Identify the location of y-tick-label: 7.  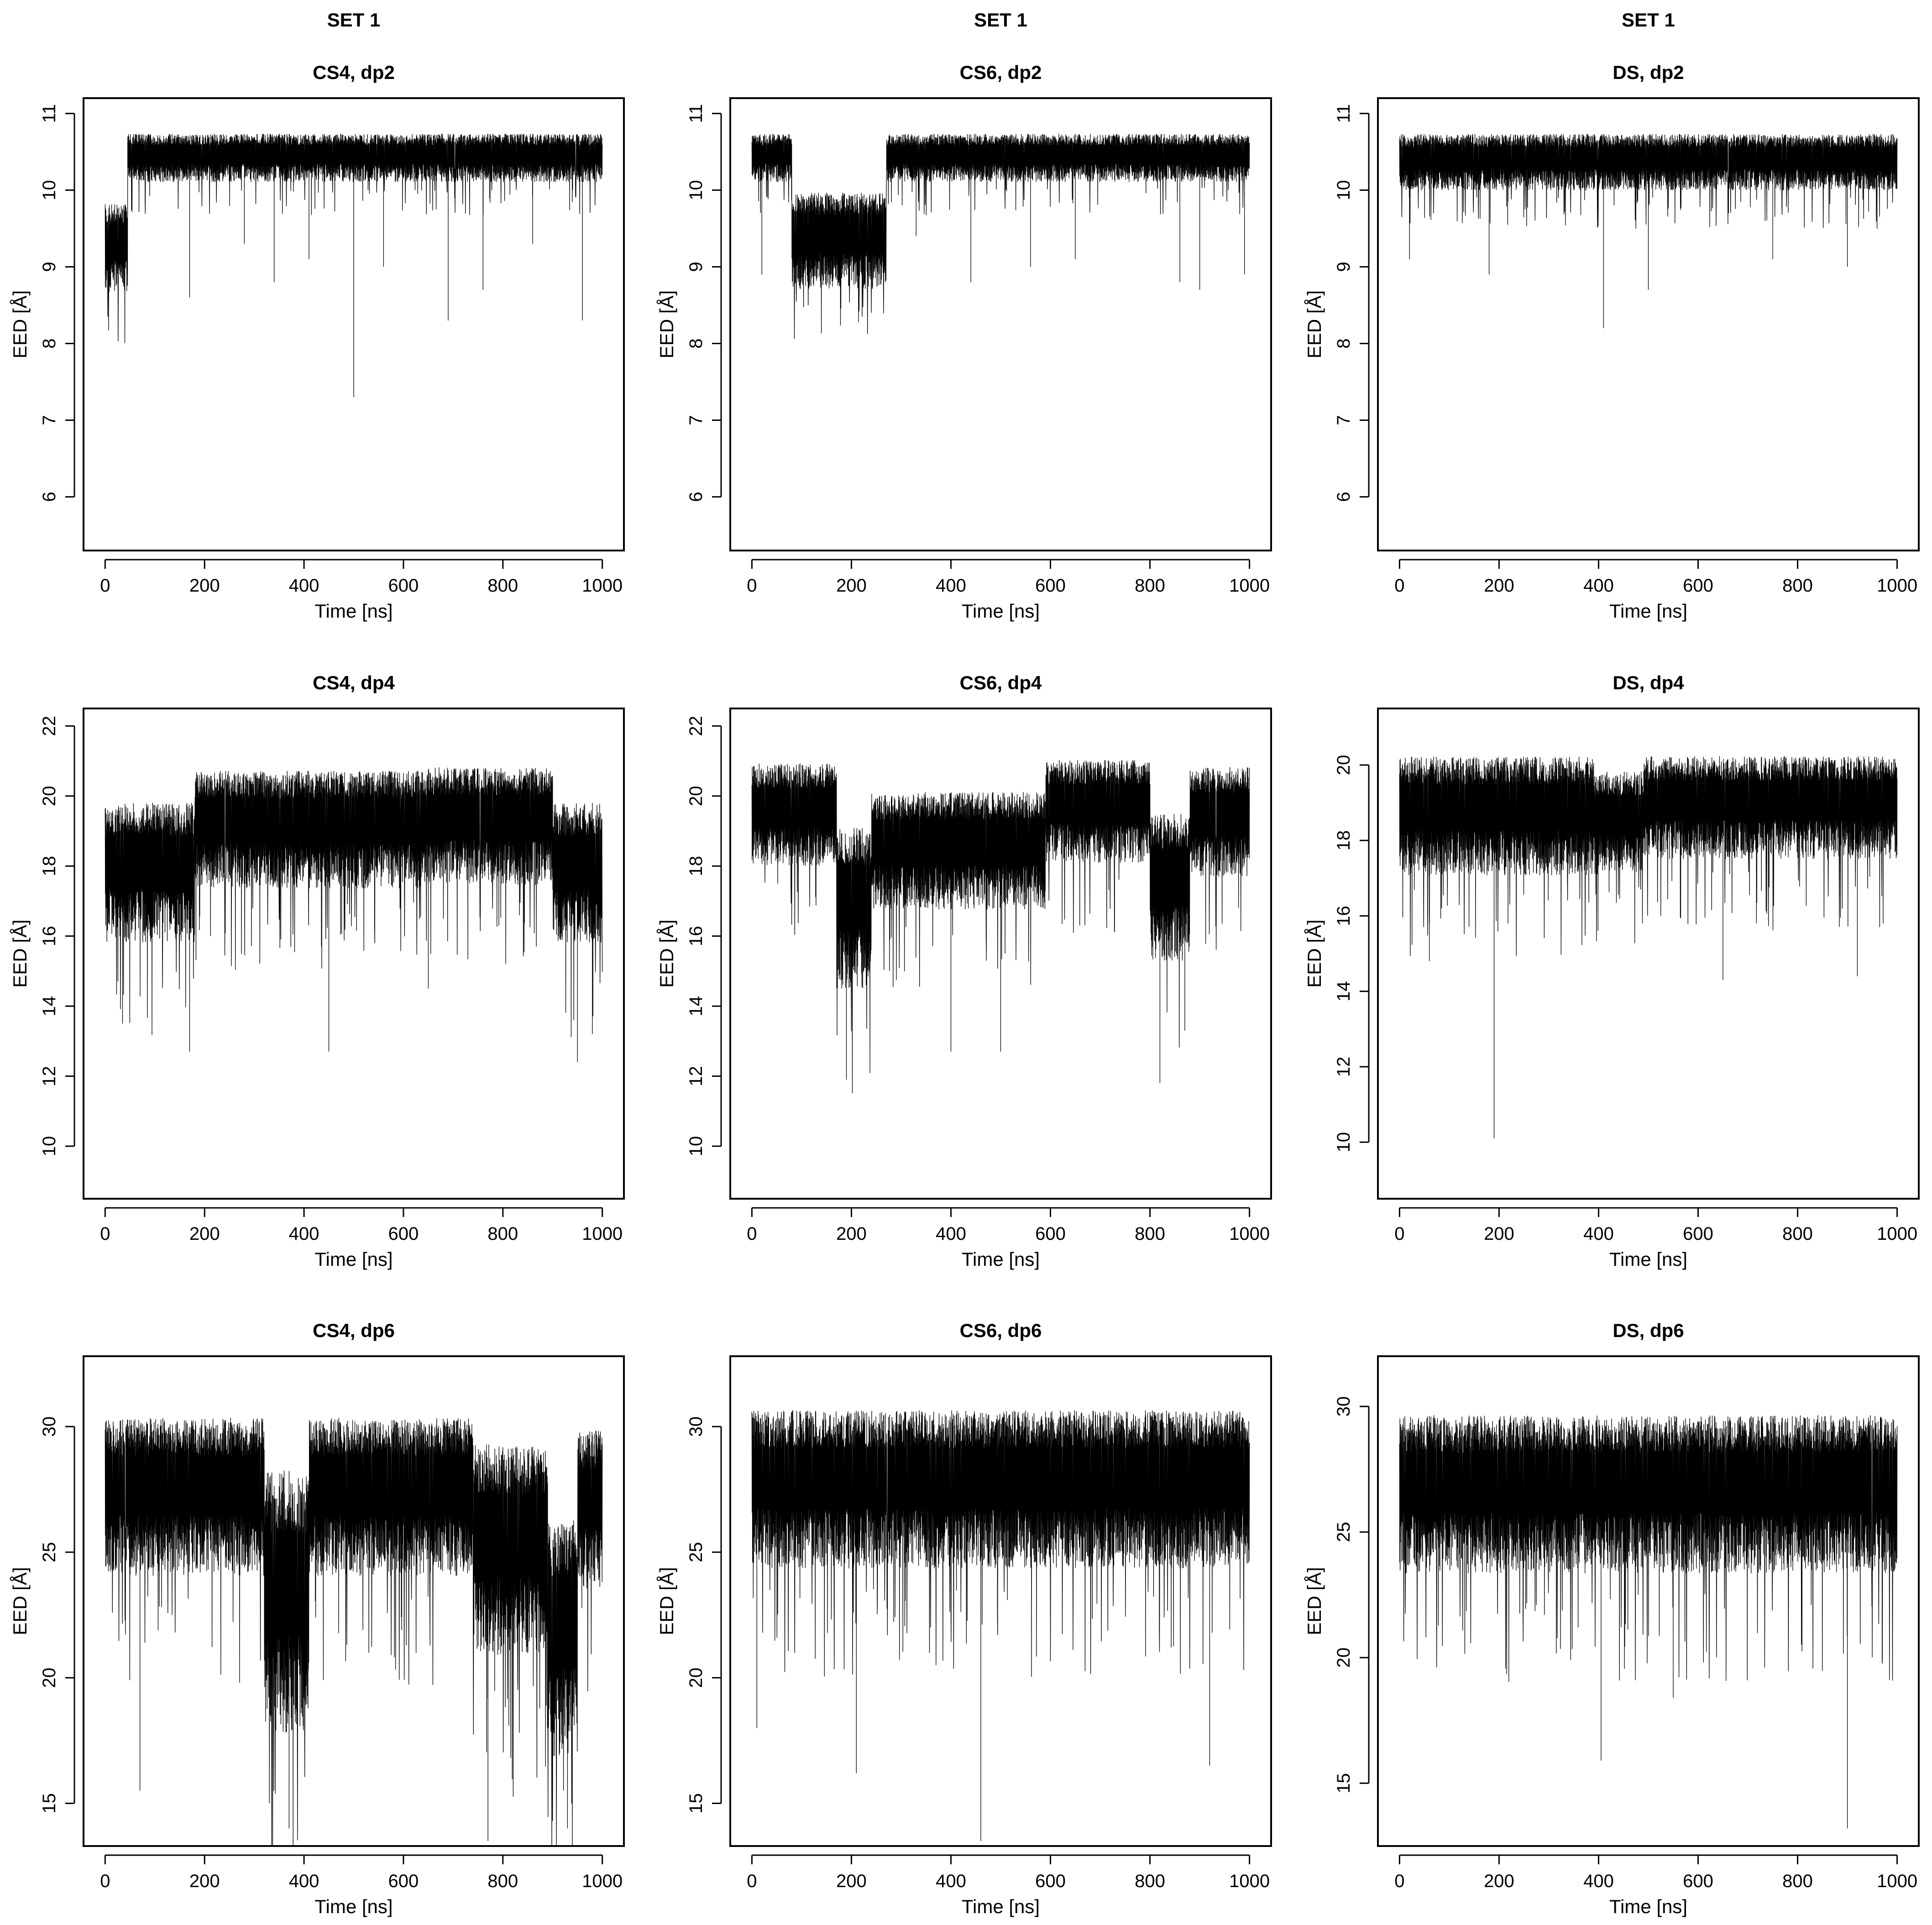
(1344, 420).